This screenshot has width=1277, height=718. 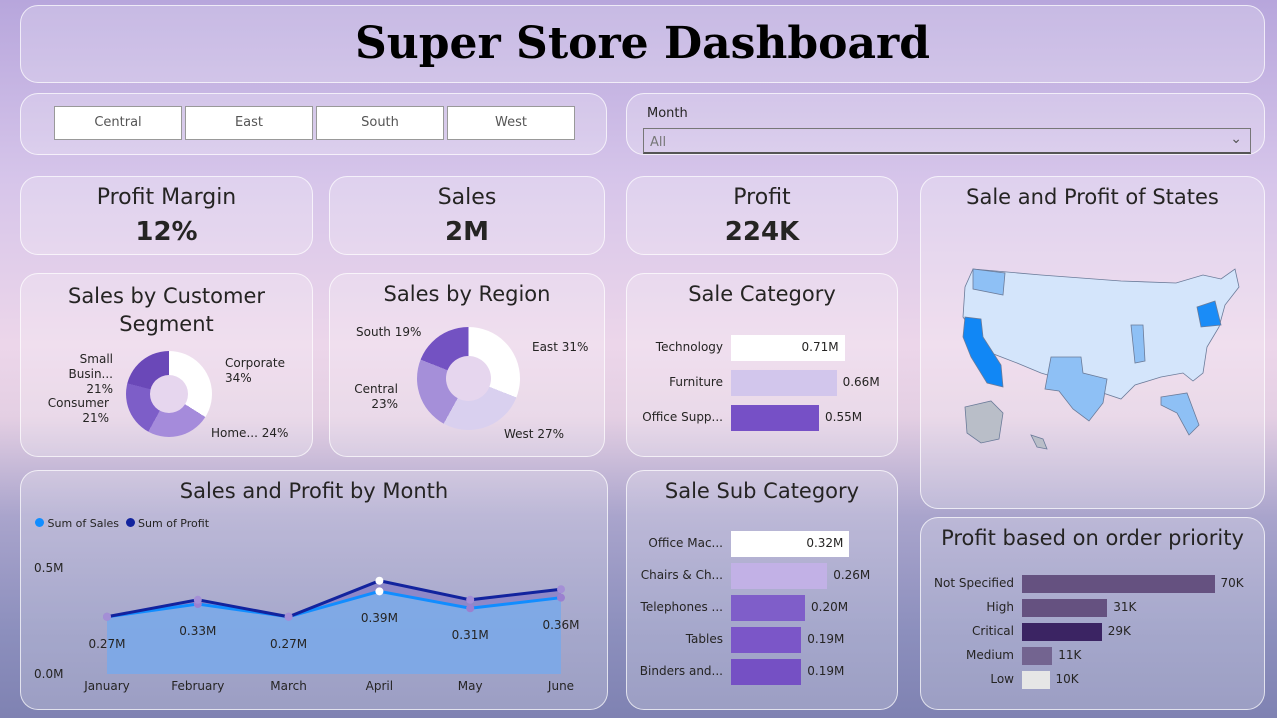 What do you see at coordinates (313, 124) in the screenshot?
I see `region-slicer: Central East South West` at bounding box center [313, 124].